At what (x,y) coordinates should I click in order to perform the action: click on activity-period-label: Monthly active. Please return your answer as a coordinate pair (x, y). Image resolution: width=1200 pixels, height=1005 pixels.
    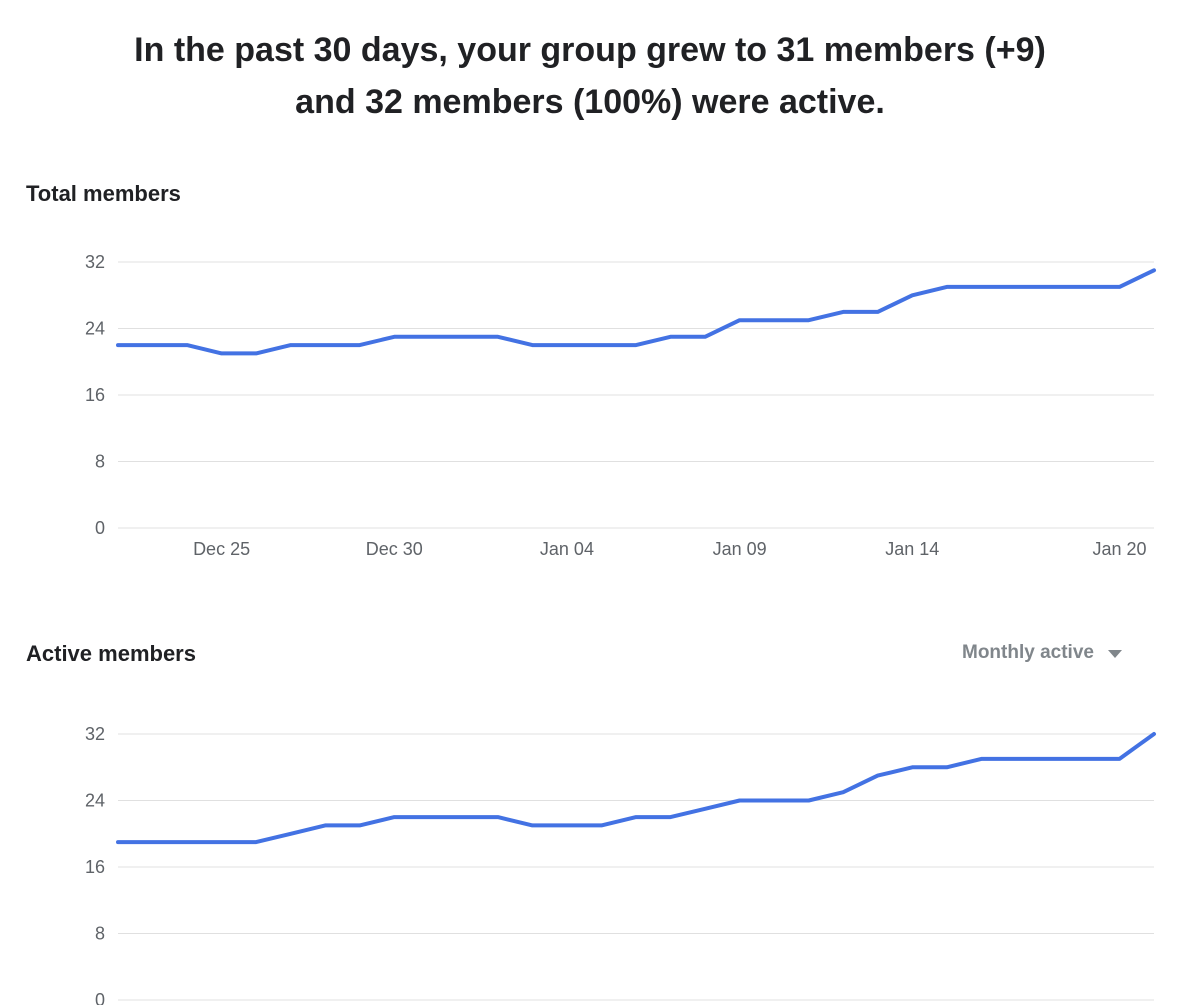
    Looking at the image, I should click on (1028, 652).